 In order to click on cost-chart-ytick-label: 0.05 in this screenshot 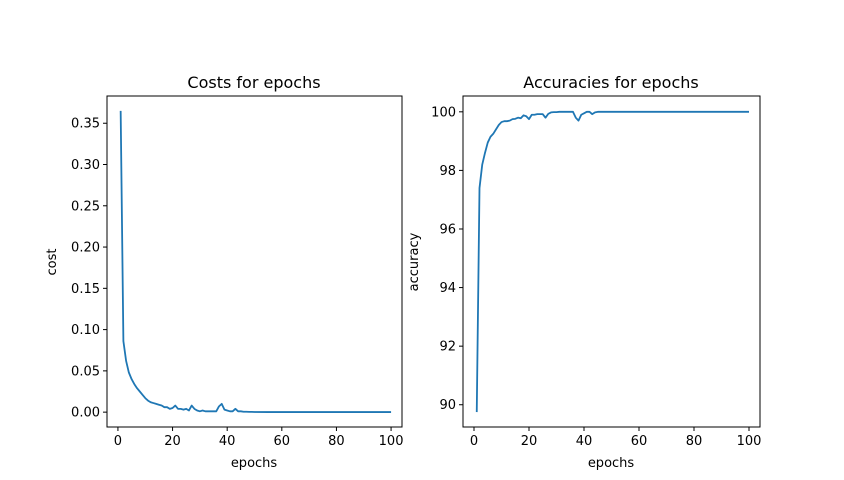, I will do `click(85, 371)`.